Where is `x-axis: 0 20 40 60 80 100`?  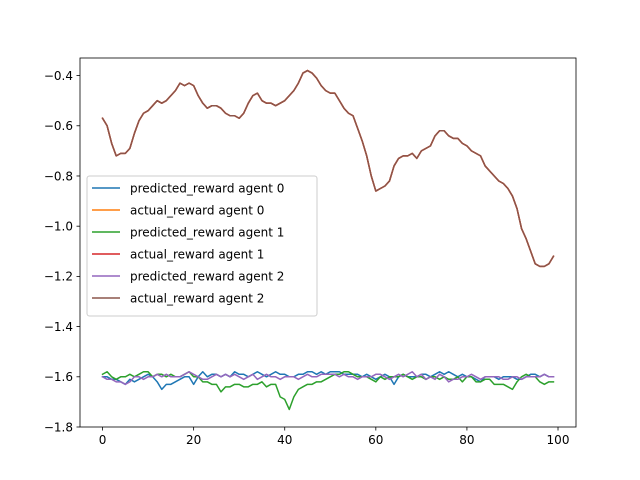 x-axis: 0 20 40 60 80 100 is located at coordinates (334, 437).